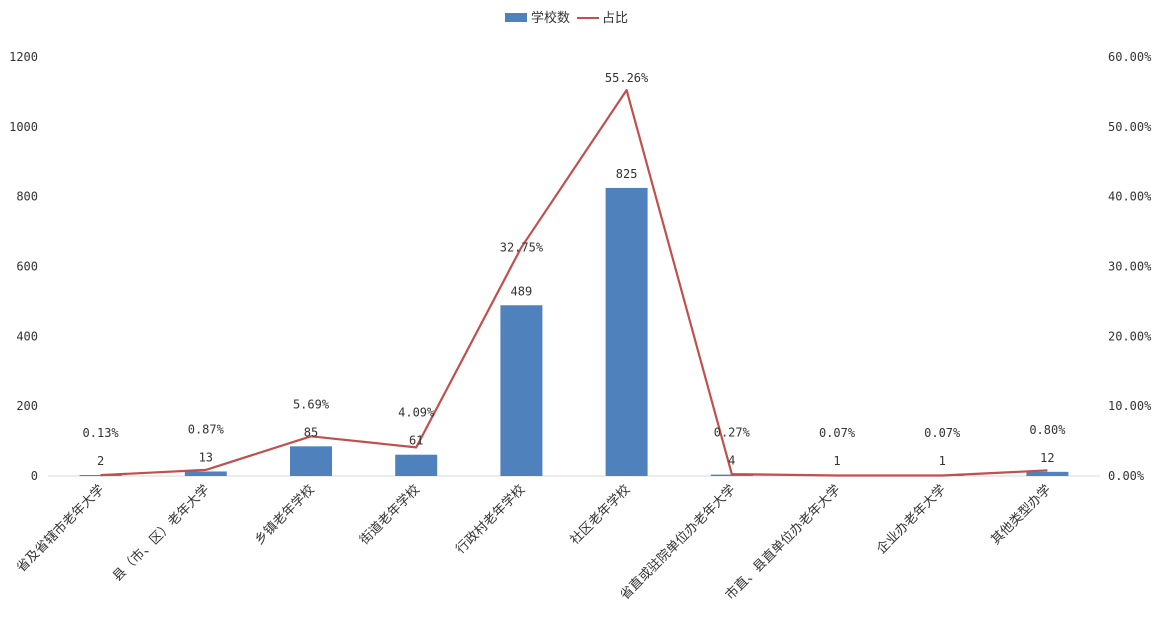 This screenshot has height=618, width=1154. I want to click on line-data-label: 0.80%, so click(1047, 430).